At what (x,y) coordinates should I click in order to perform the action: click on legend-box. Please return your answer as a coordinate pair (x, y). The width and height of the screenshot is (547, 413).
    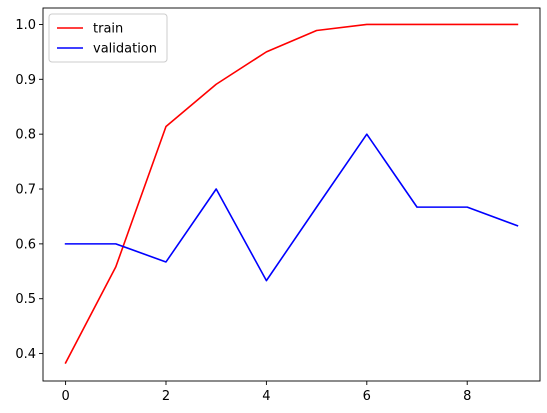
    Looking at the image, I should click on (108, 38).